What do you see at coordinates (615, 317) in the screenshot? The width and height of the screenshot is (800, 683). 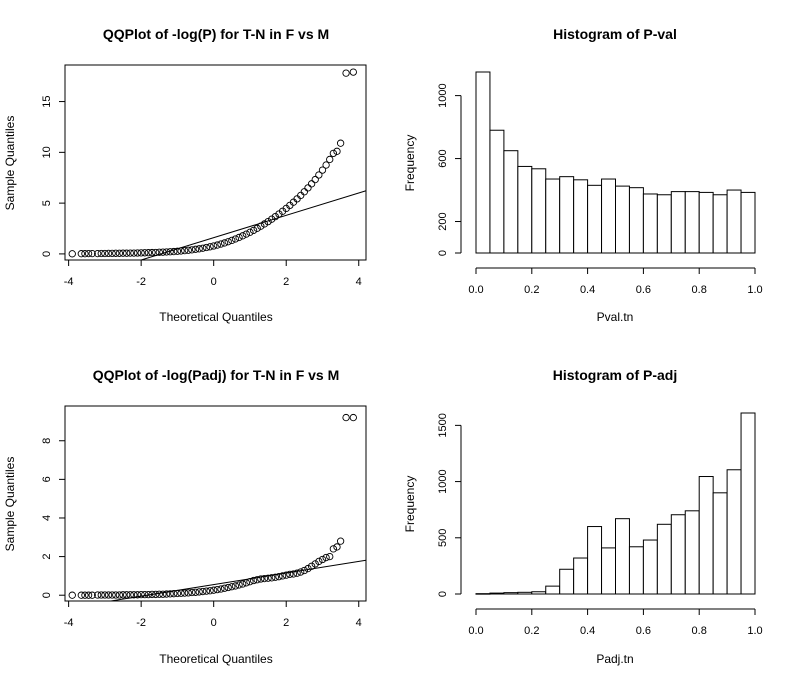 I see `histogram-pval-x-label: Pval.tn` at bounding box center [615, 317].